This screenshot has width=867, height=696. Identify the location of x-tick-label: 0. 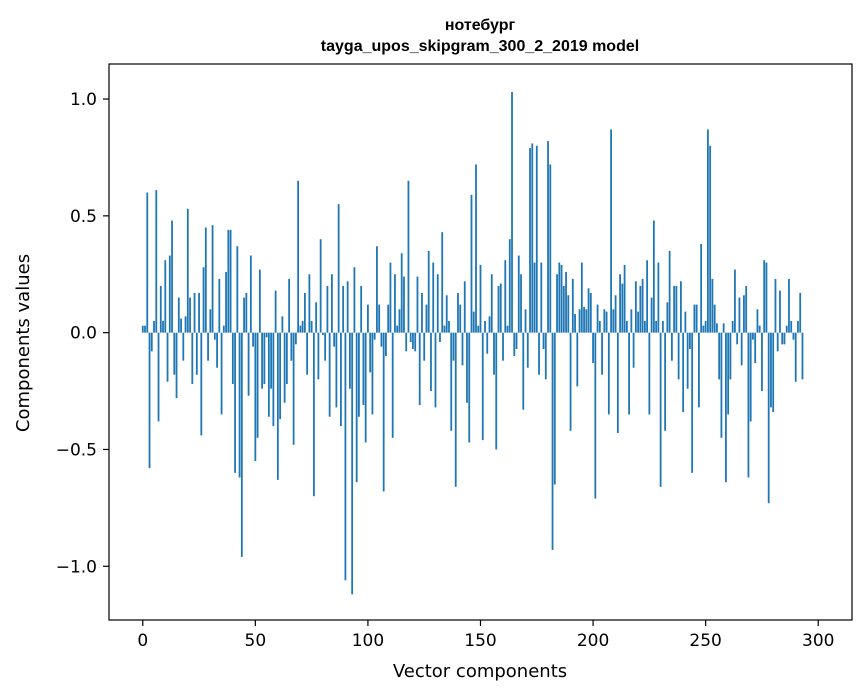
(142, 641).